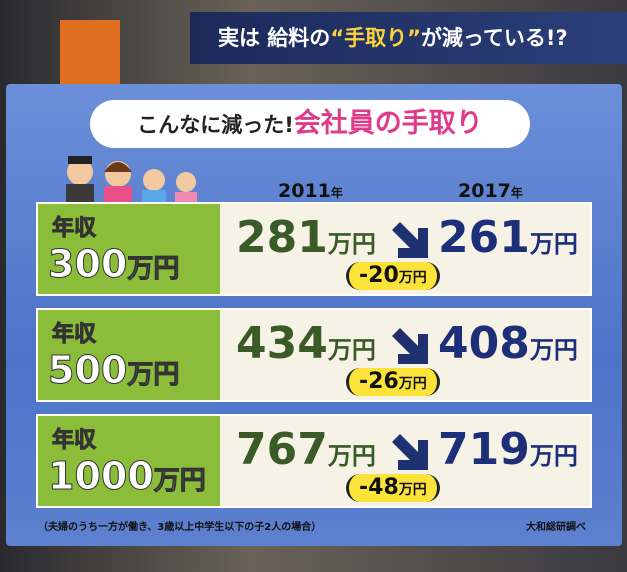 This screenshot has width=627, height=572. Describe the element at coordinates (180, 527) in the screenshot. I see `footnote: （夫婦のうち一方が働き、3歳以上中学生以下の子2人の場合）` at that location.